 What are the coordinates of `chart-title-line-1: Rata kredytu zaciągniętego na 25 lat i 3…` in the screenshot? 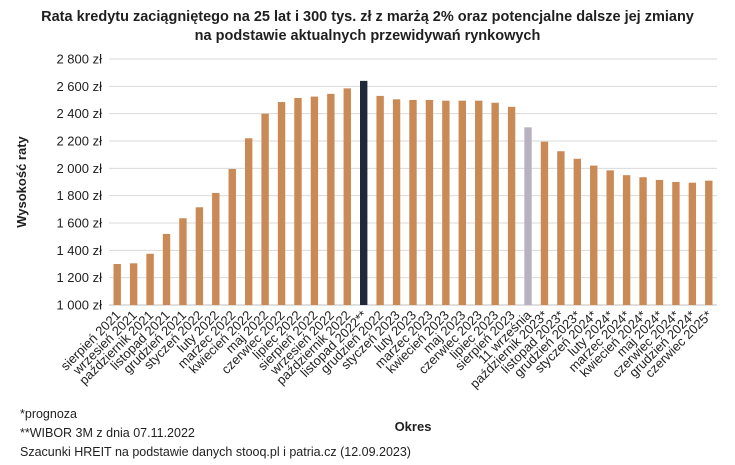 It's located at (367, 17).